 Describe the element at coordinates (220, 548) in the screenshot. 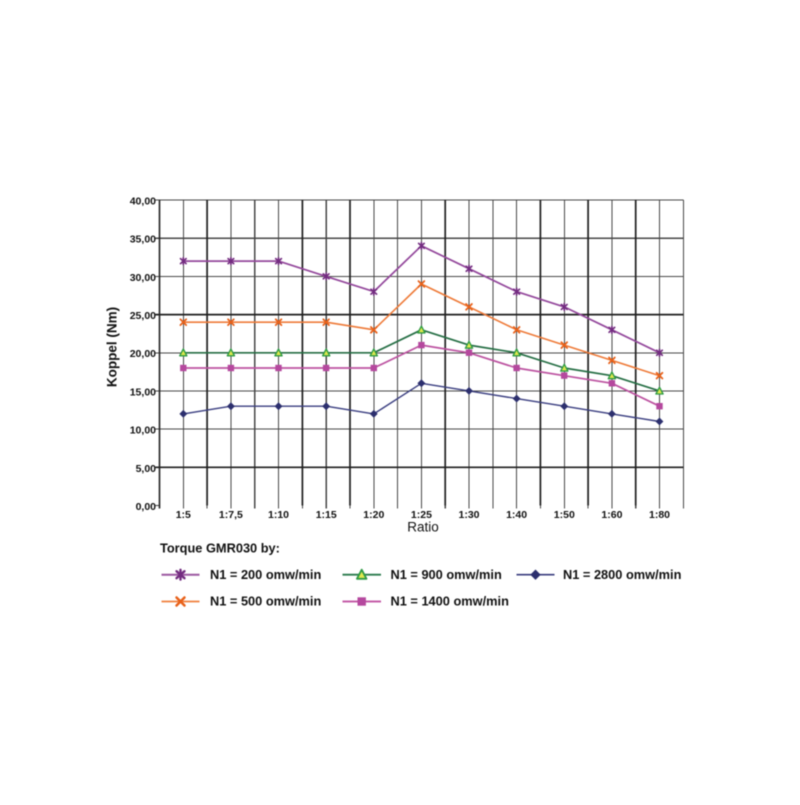

I see `svg-text: Torque GMR030 by:` at that location.